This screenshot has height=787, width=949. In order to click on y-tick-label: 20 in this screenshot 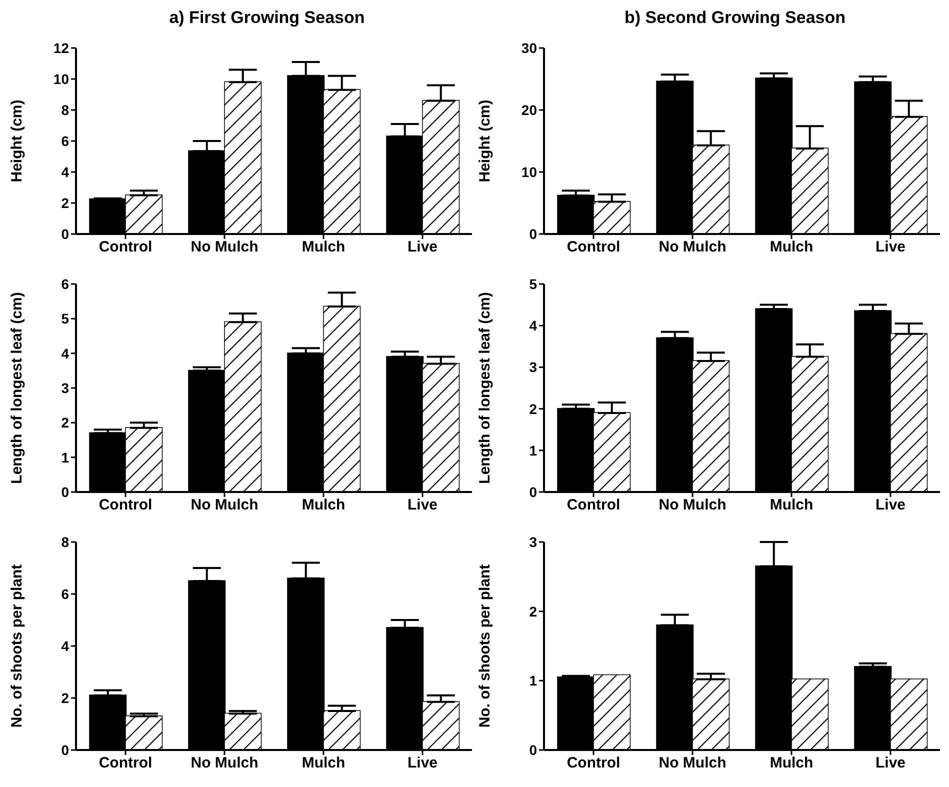, I will do `click(529, 110)`.